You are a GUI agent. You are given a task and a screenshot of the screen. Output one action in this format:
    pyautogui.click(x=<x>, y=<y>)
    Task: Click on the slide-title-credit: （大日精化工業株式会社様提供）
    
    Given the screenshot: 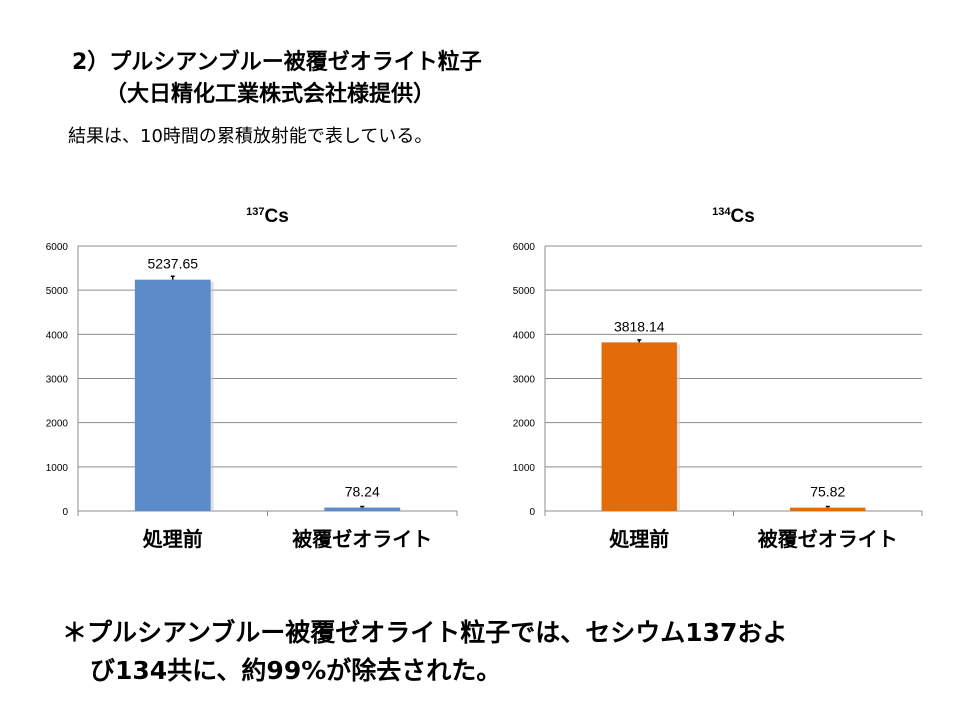 What is the action you would take?
    pyautogui.click(x=270, y=94)
    